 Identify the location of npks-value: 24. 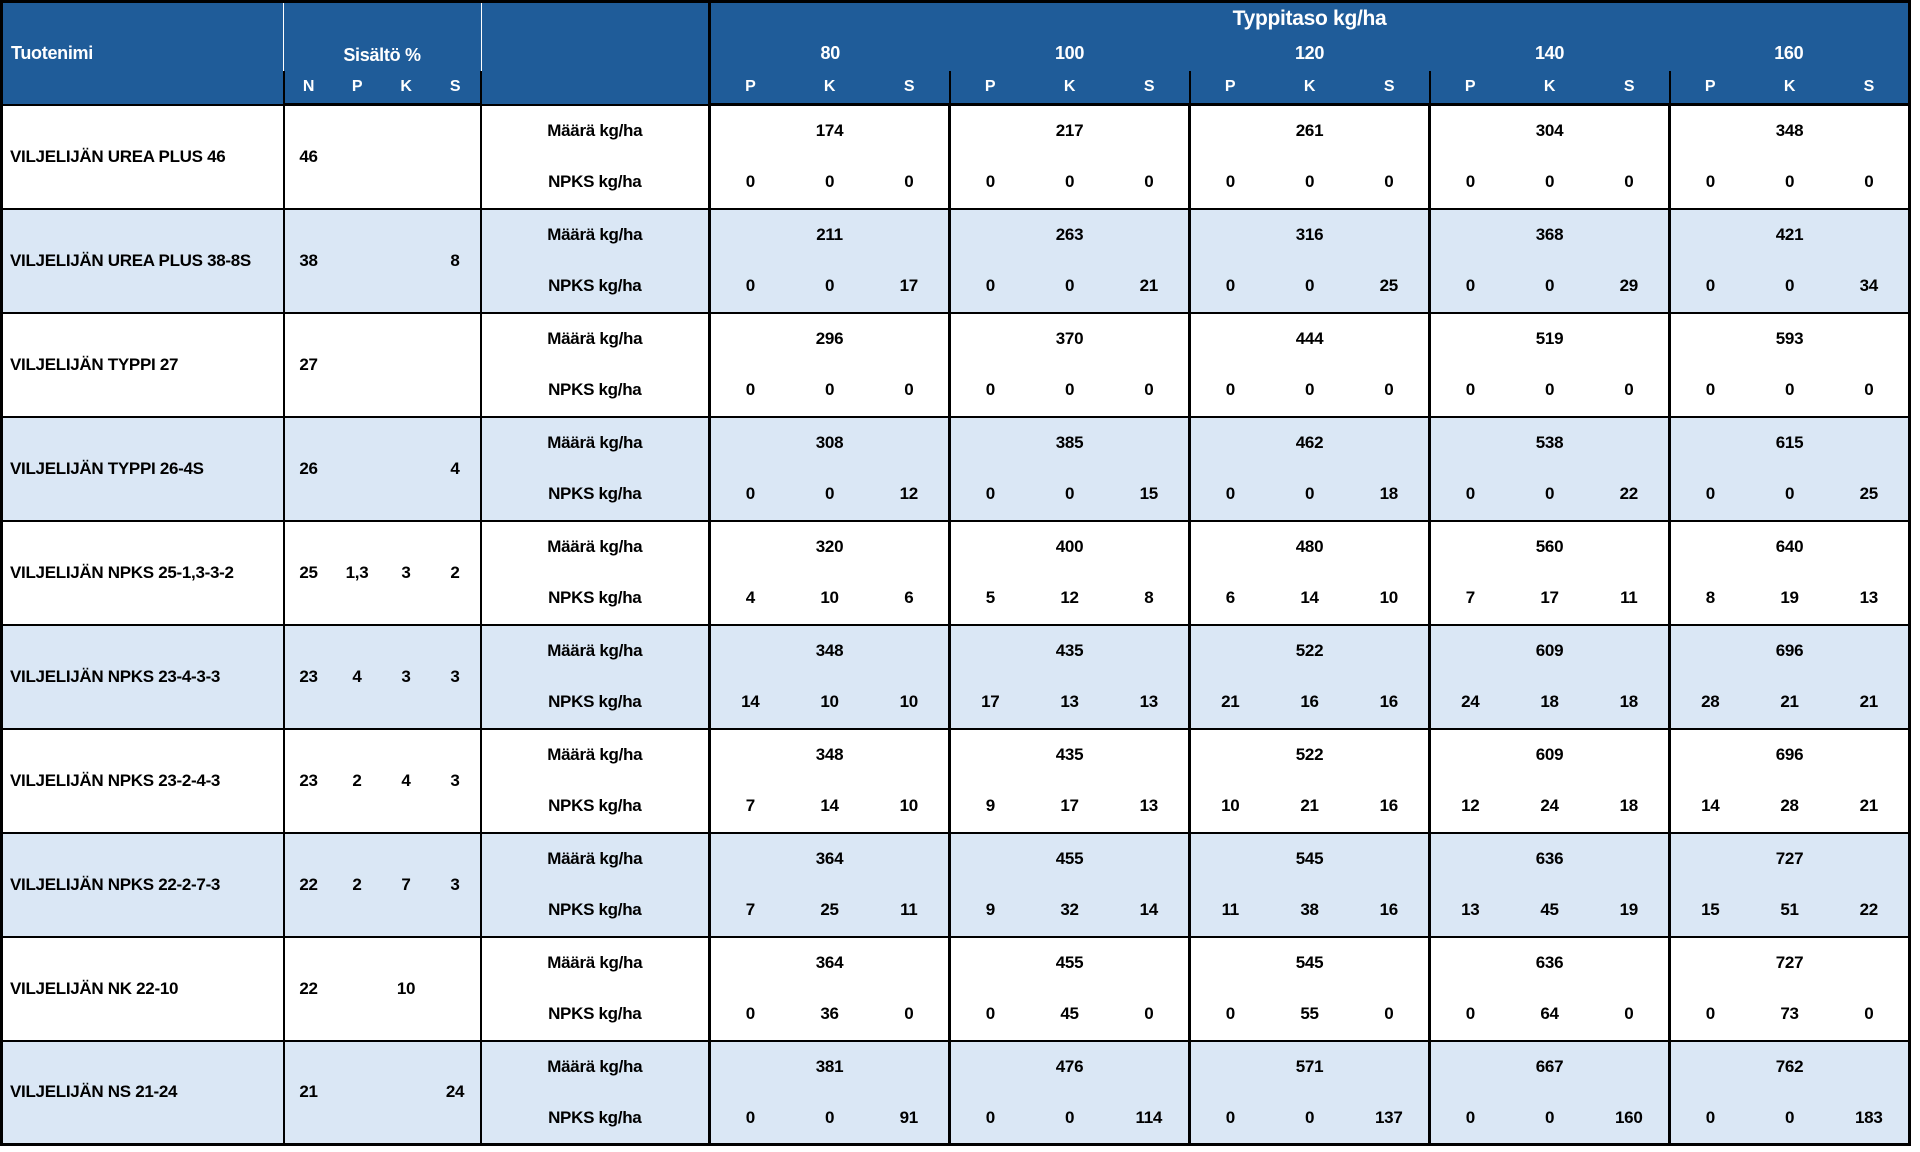
(1469, 702).